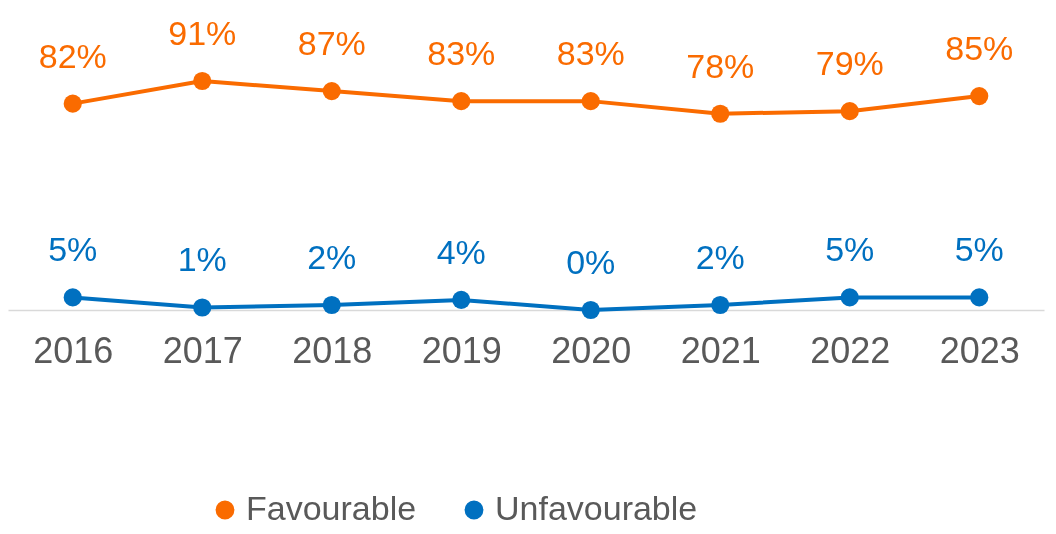 The width and height of the screenshot is (1056, 534). Describe the element at coordinates (332, 350) in the screenshot. I see `x-tick-label: 2018` at that location.